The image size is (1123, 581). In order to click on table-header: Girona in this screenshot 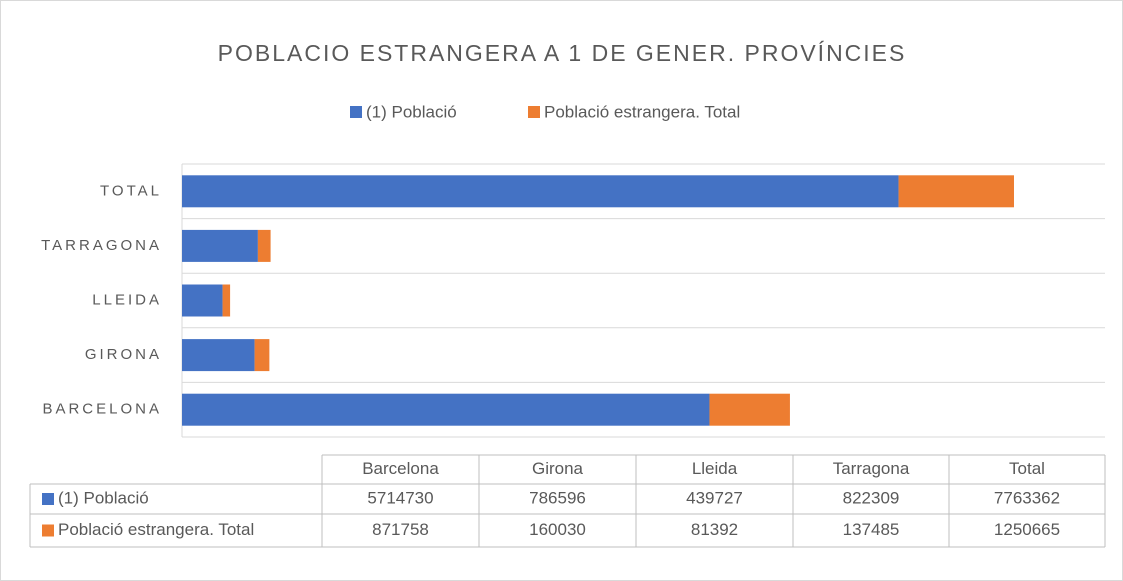, I will do `click(558, 468)`.